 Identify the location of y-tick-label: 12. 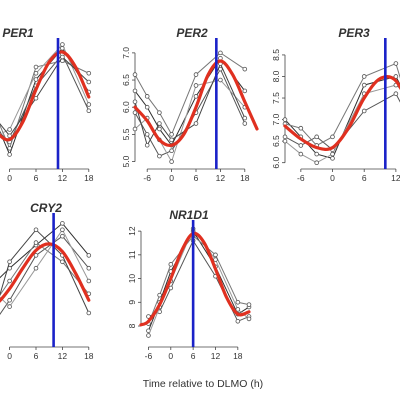
(132, 231).